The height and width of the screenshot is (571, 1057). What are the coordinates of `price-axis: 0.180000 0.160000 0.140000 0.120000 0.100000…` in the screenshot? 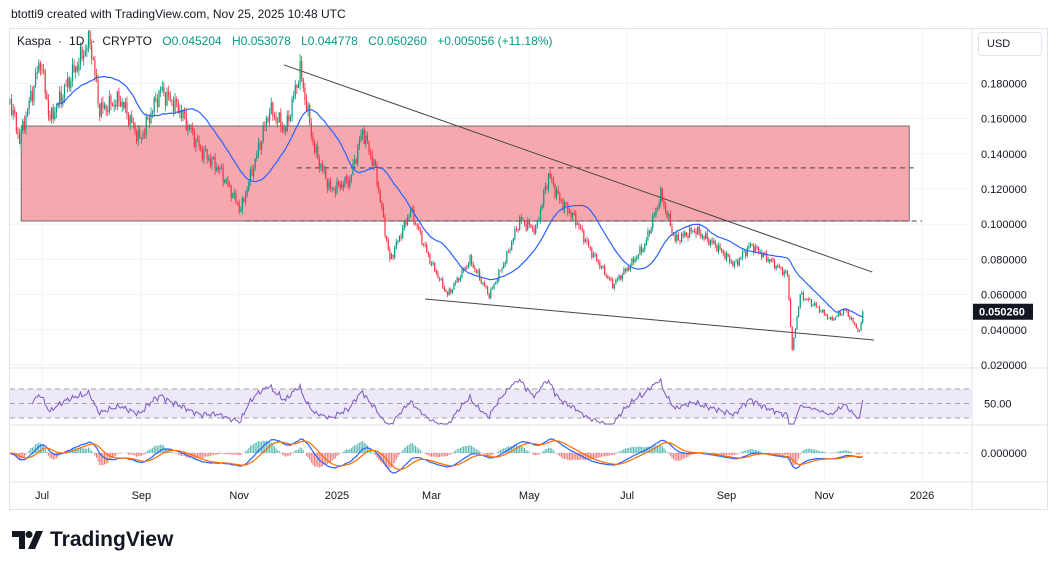 It's located at (1003, 269).